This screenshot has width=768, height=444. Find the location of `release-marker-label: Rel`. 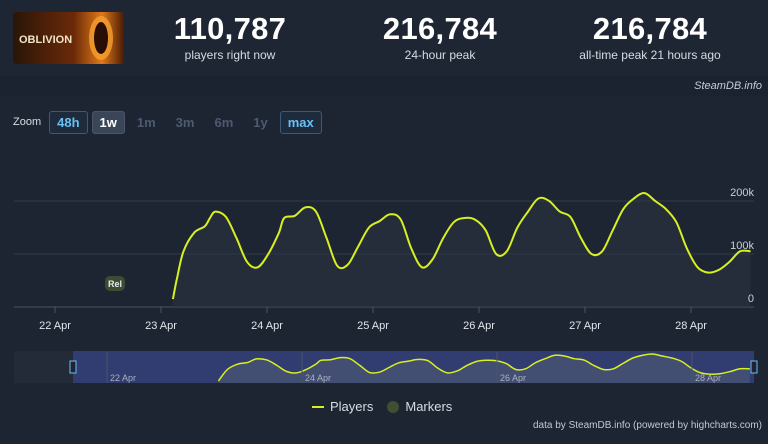

release-marker-label: Rel is located at coordinates (115, 284).